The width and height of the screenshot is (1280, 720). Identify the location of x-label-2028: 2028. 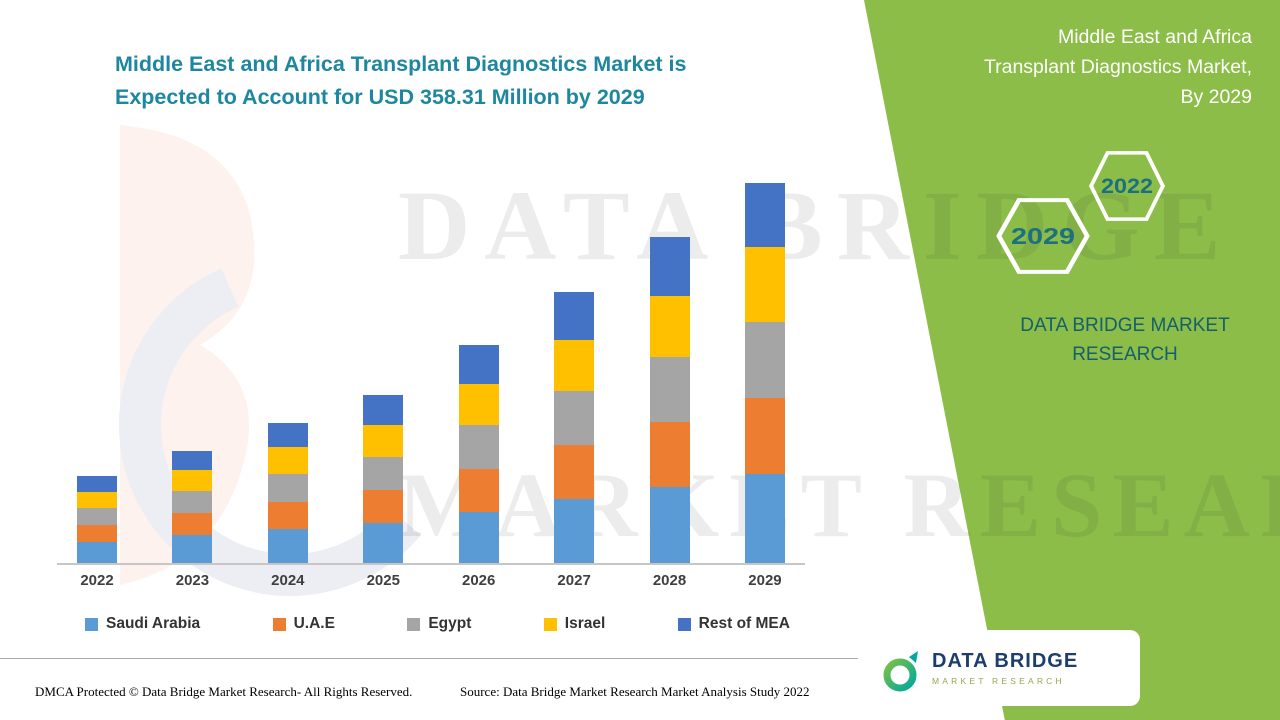
(669, 580).